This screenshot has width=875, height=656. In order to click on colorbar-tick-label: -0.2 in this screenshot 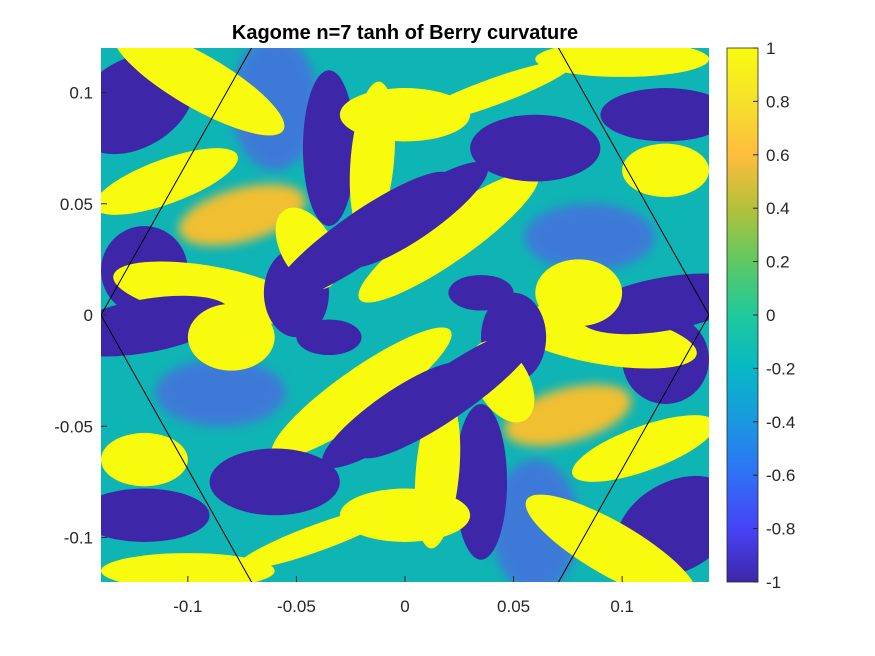, I will do `click(780, 368)`.